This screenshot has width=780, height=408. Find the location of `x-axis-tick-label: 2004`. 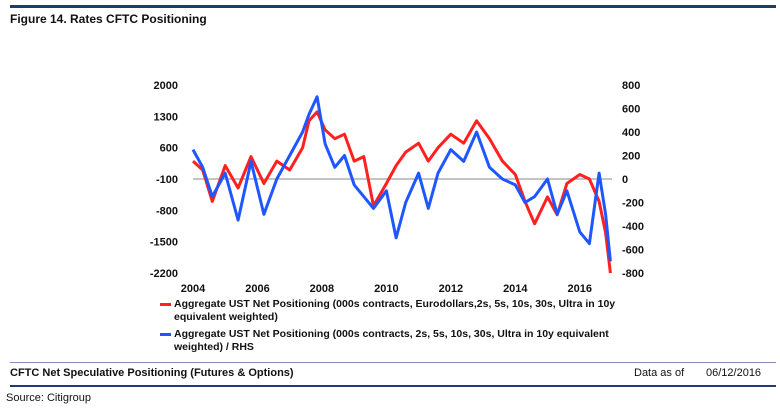

x-axis-tick-label: 2004 is located at coordinates (193, 289).